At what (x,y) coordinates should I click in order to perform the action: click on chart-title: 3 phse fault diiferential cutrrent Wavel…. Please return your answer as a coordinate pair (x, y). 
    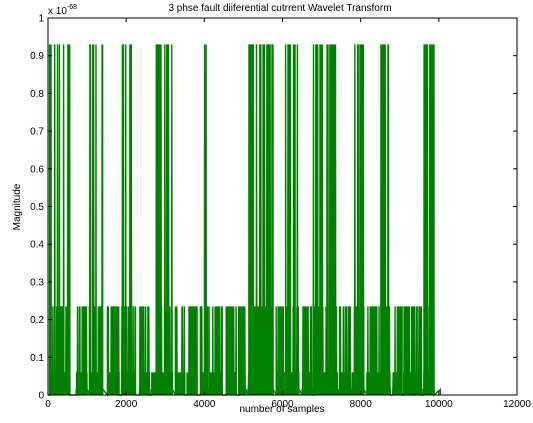
    Looking at the image, I should click on (279, 8).